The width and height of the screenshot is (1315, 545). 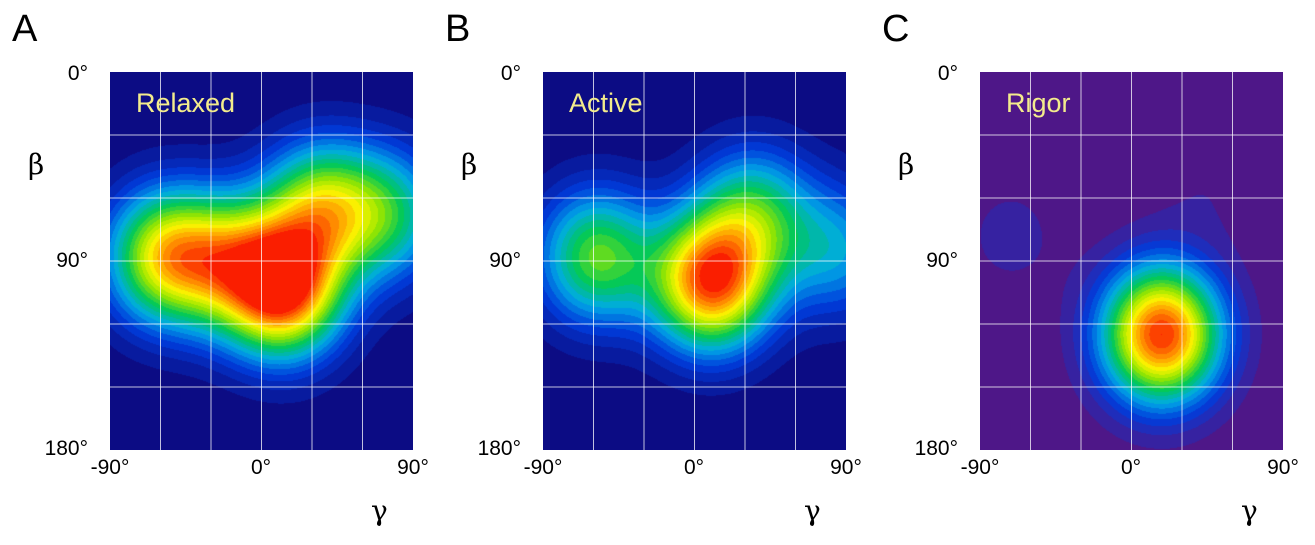 I want to click on state-label: Rigor, so click(x=1038, y=103).